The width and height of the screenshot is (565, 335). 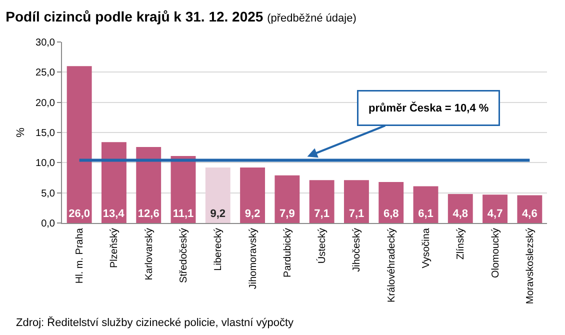 What do you see at coordinates (357, 250) in the screenshot?
I see `x-tick-label: Jihočeský` at bounding box center [357, 250].